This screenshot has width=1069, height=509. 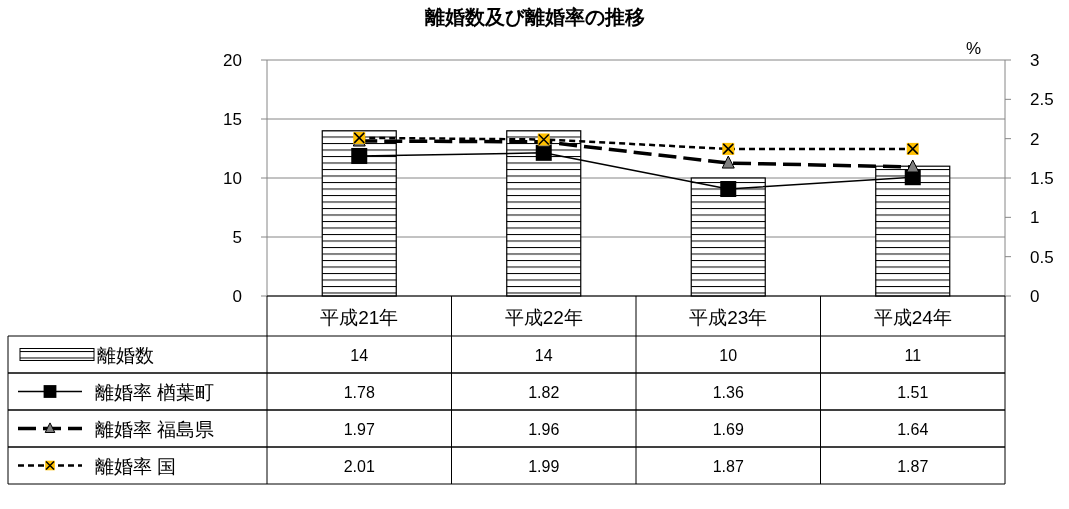 What do you see at coordinates (544, 392) in the screenshot?
I see `data-label: 1.82` at bounding box center [544, 392].